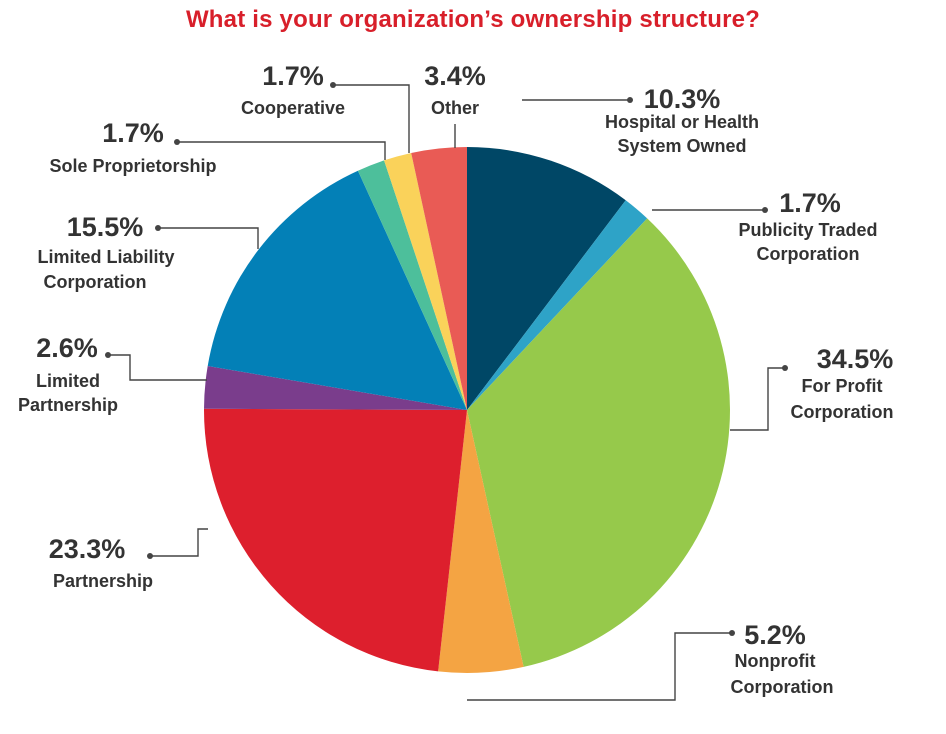  What do you see at coordinates (335, 387) in the screenshot?
I see `pie-slice-limited-partnership` at bounding box center [335, 387].